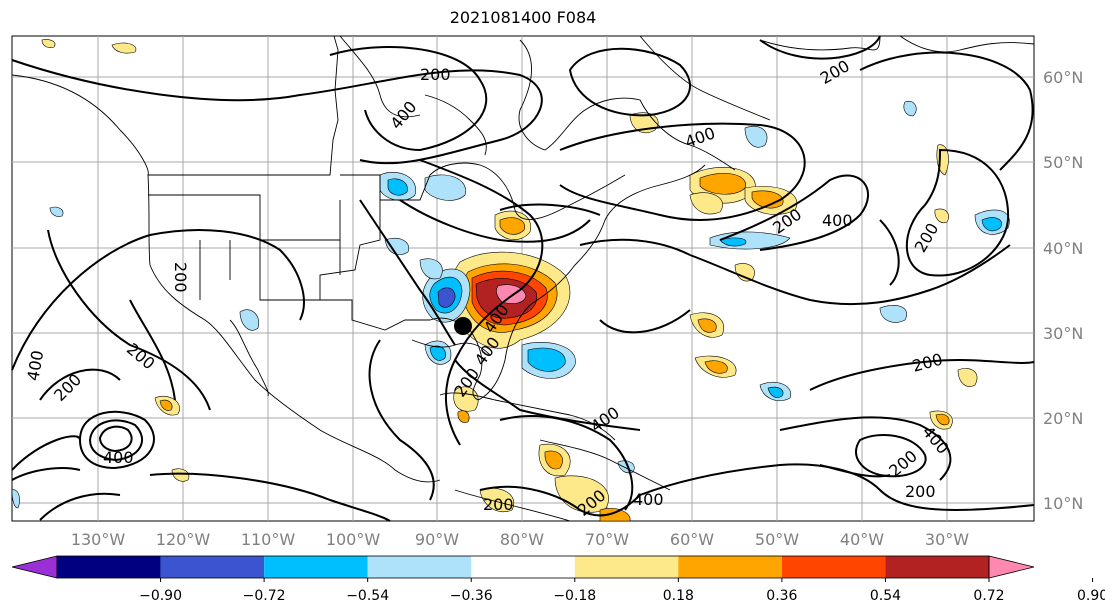 The image size is (1105, 615). I want to click on shade-orange-carib, so click(553, 460).